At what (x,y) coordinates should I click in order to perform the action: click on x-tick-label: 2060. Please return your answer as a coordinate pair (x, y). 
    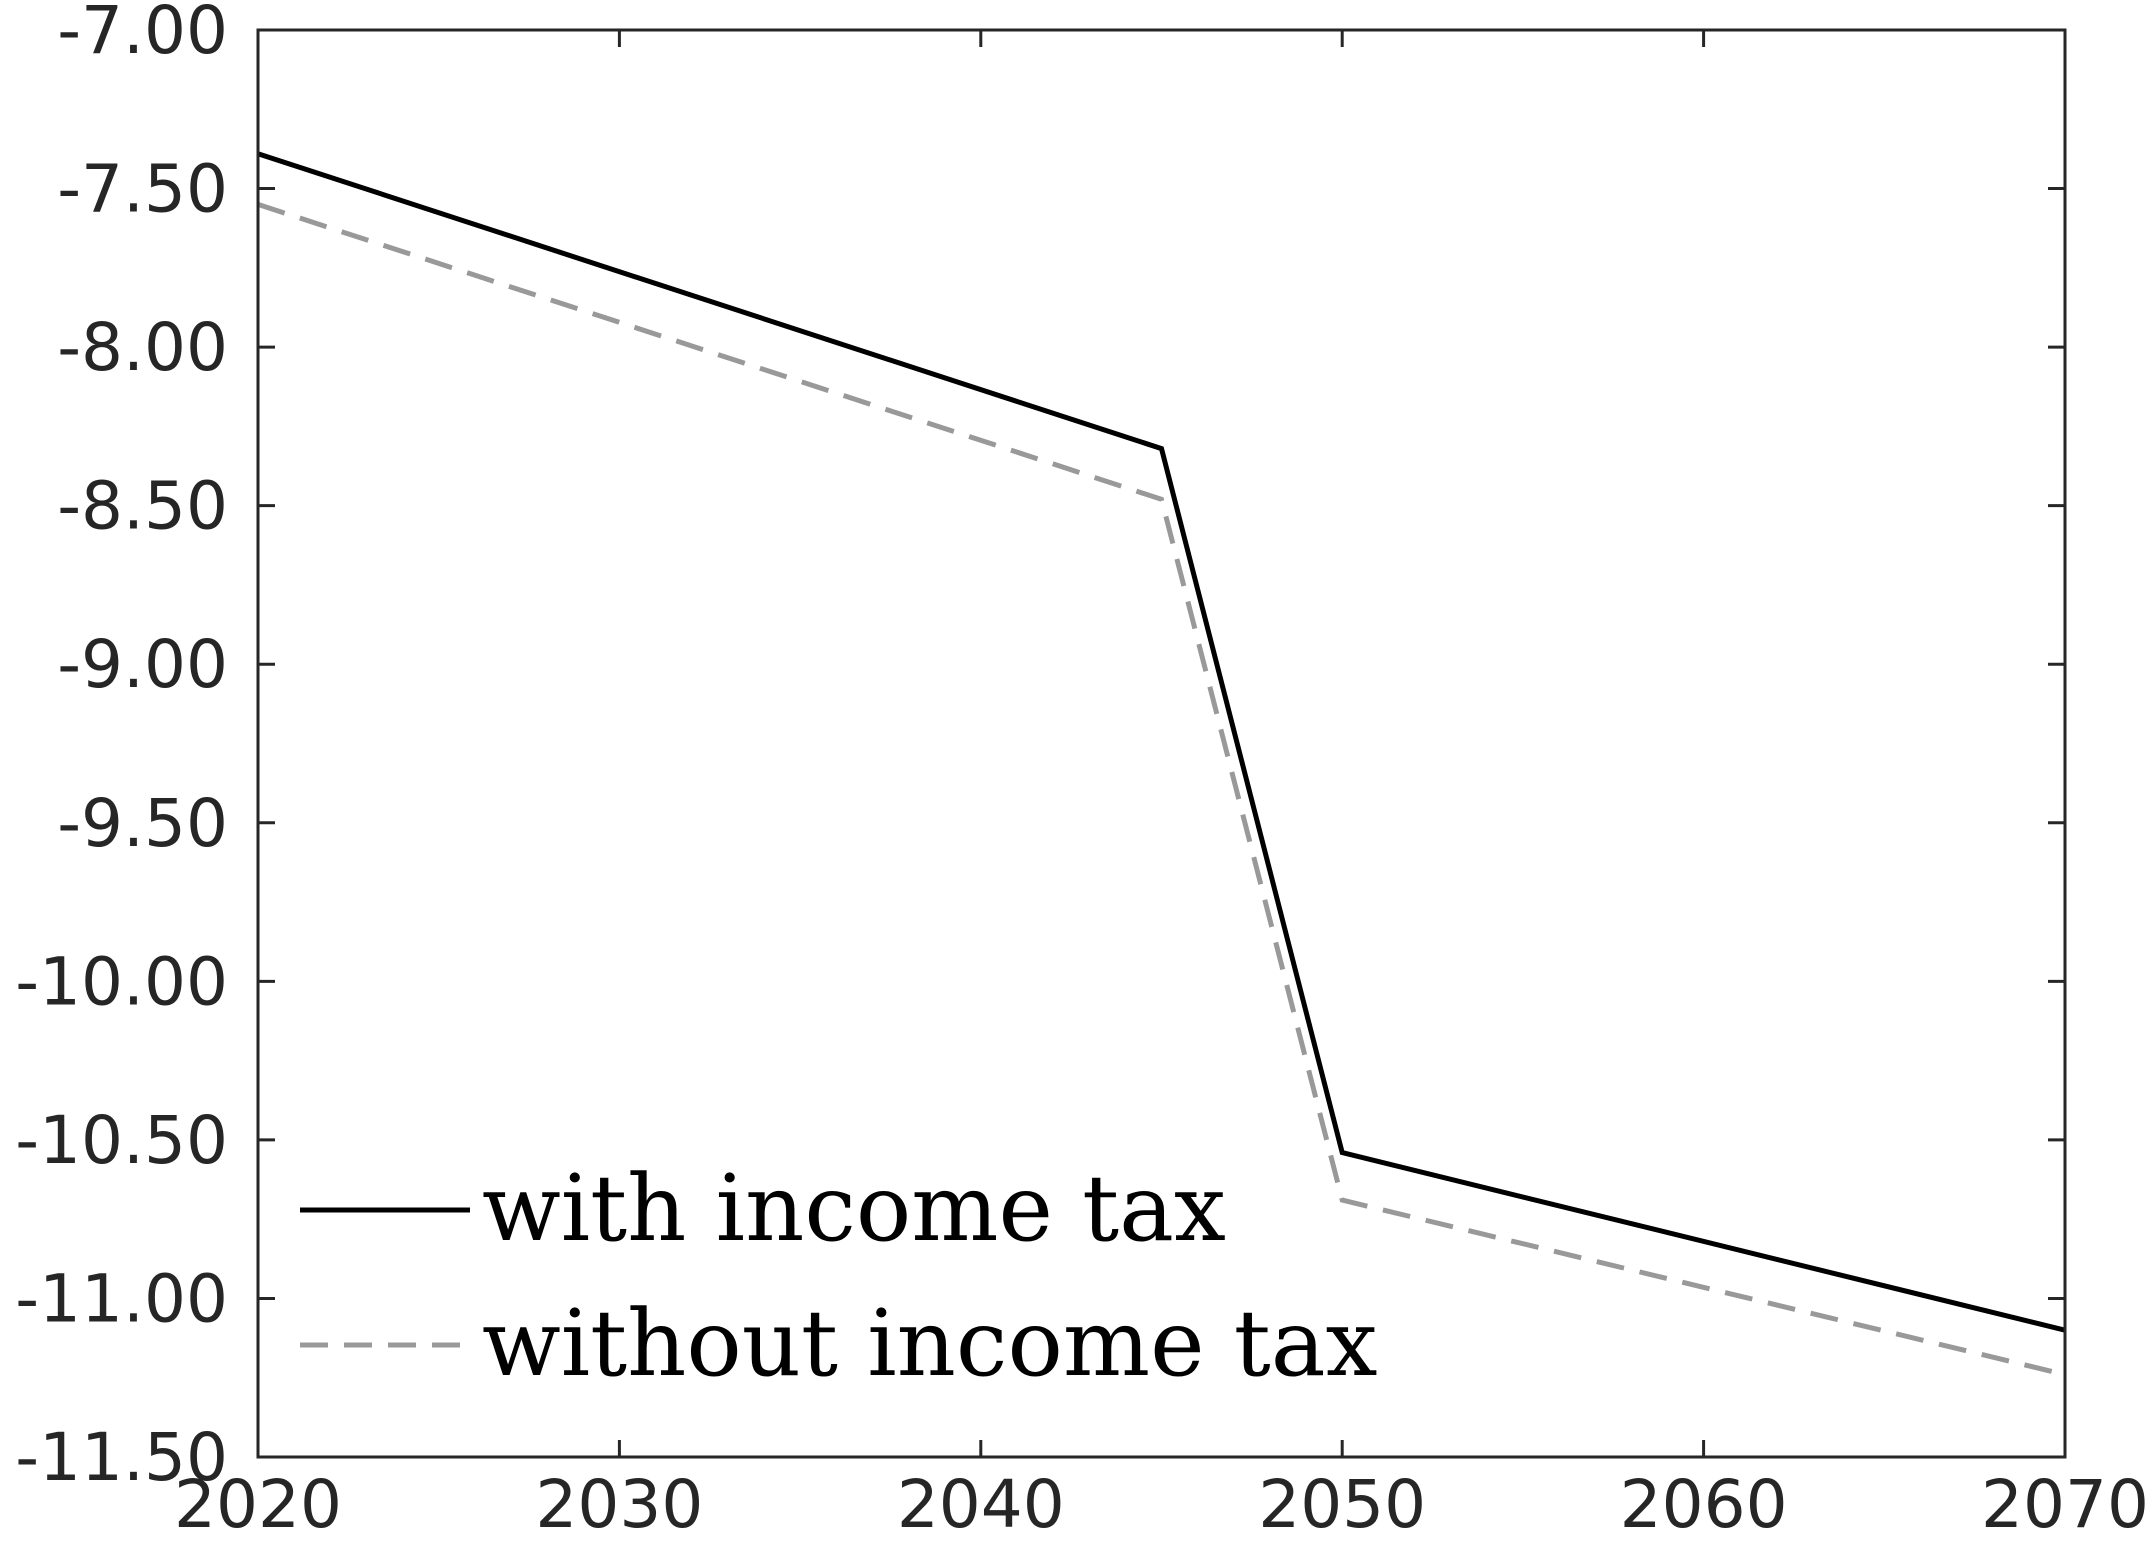
    Looking at the image, I should click on (1704, 1504).